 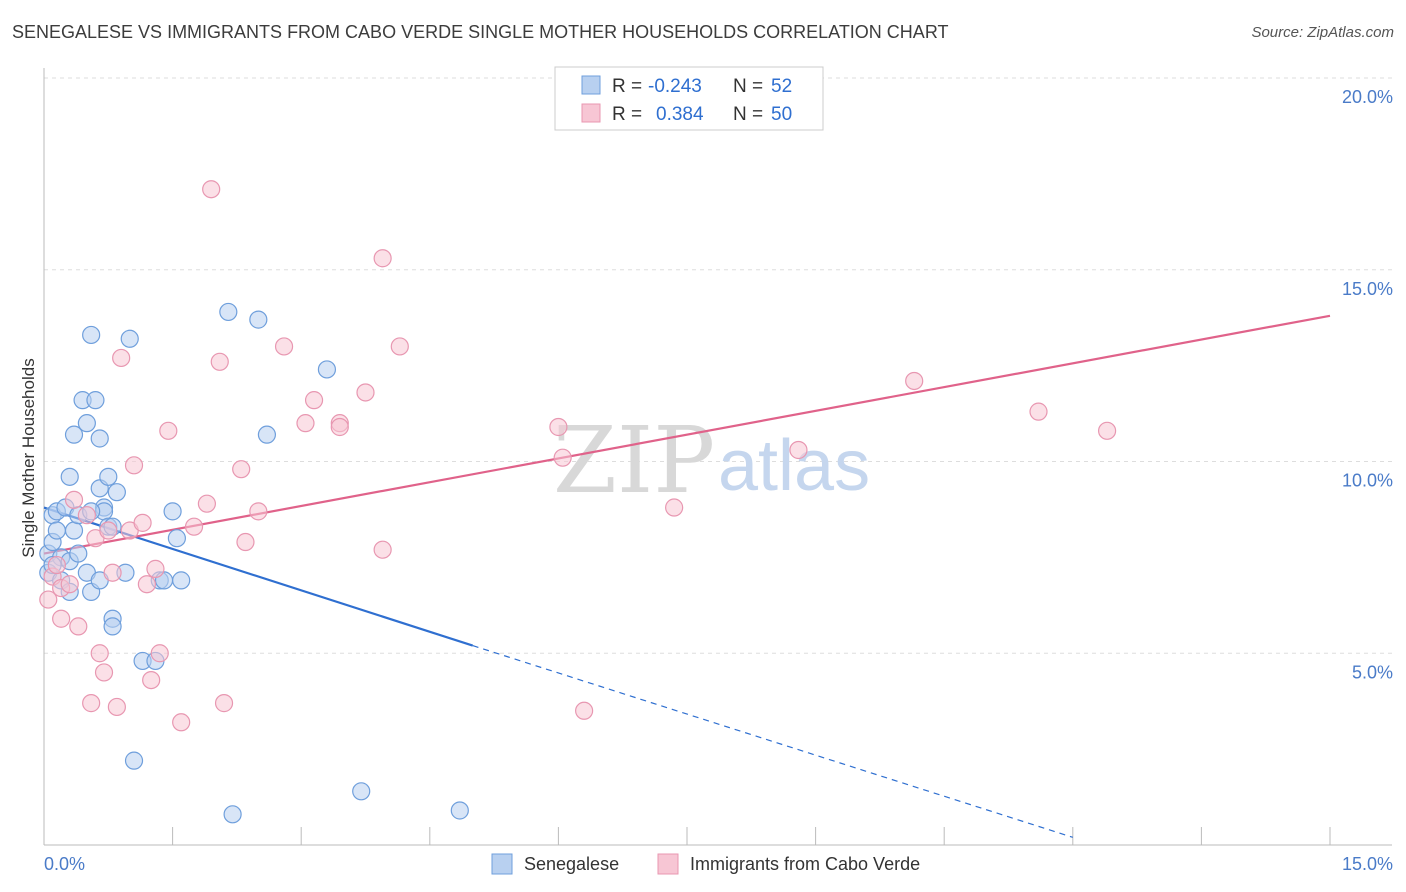 I want to click on legend-r-value-2: 0.384, so click(x=680, y=114).